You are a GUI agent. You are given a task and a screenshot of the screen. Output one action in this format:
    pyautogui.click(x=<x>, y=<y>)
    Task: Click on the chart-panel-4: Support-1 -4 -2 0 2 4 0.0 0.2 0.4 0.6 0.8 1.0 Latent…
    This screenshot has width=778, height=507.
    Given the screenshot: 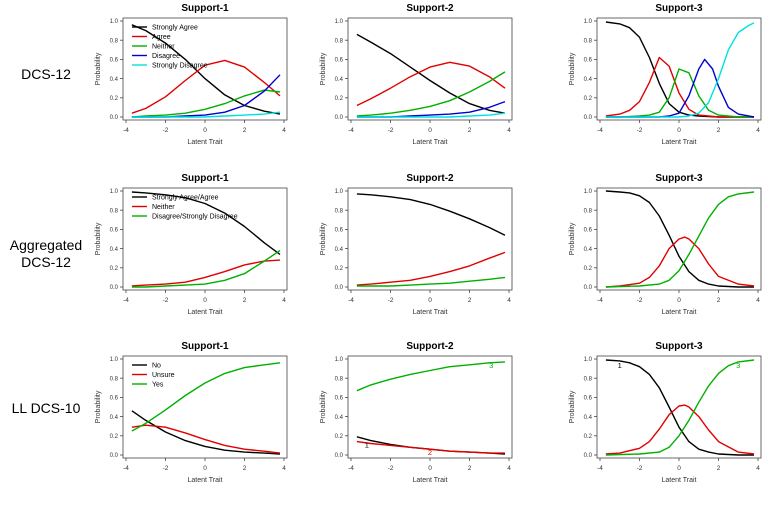 What is the action you would take?
    pyautogui.click(x=191, y=244)
    